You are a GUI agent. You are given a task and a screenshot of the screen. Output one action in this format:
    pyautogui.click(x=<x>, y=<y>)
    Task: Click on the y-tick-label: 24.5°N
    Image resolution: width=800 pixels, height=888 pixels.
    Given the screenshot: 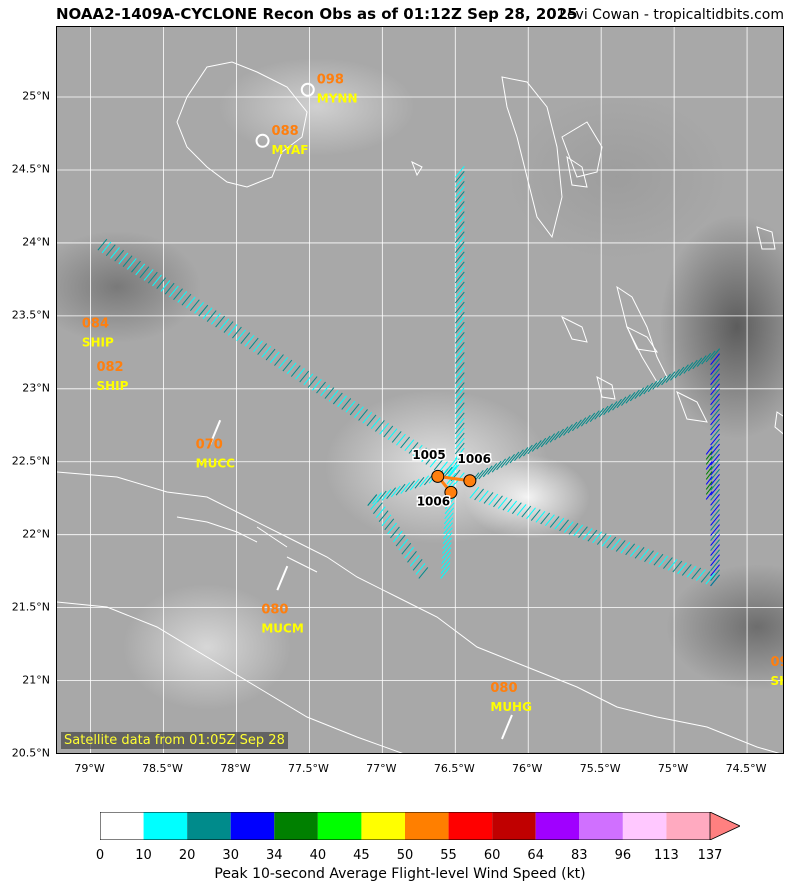 What is the action you would take?
    pyautogui.click(x=30, y=169)
    